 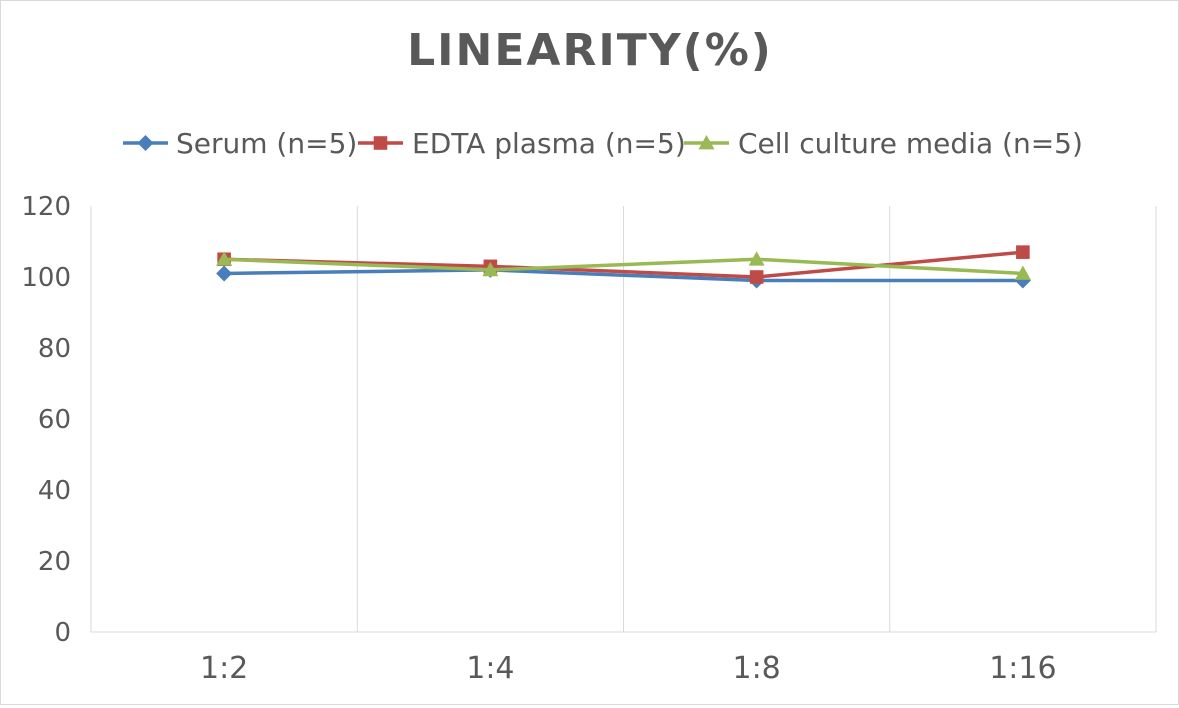 I want to click on y-tick-label: 20, so click(x=54, y=562).